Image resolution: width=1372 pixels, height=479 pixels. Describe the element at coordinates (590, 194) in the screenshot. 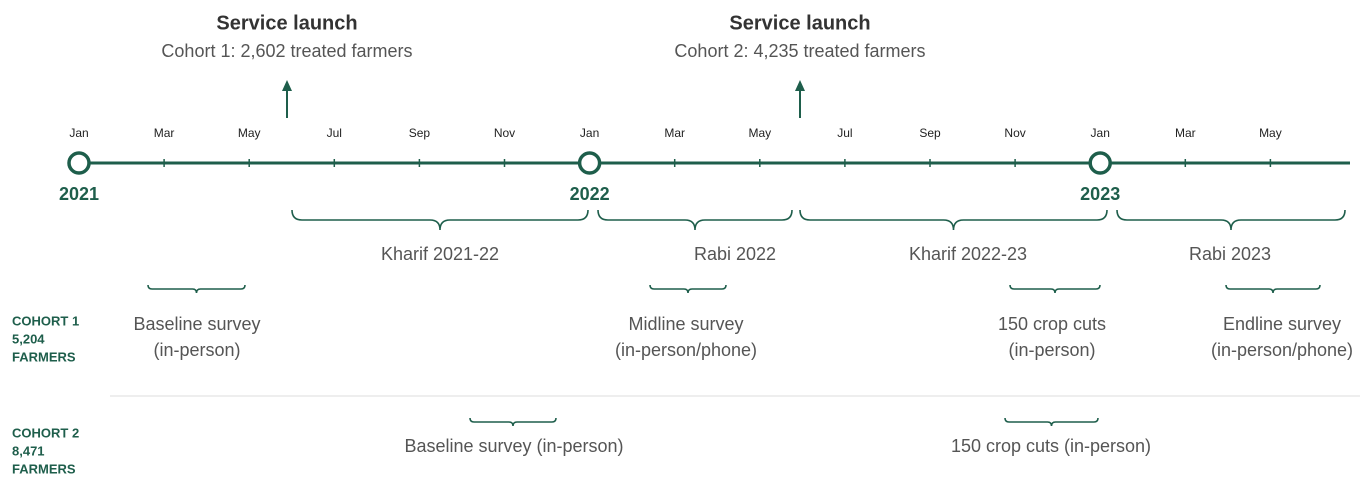

I see `year-label: 2022` at that location.